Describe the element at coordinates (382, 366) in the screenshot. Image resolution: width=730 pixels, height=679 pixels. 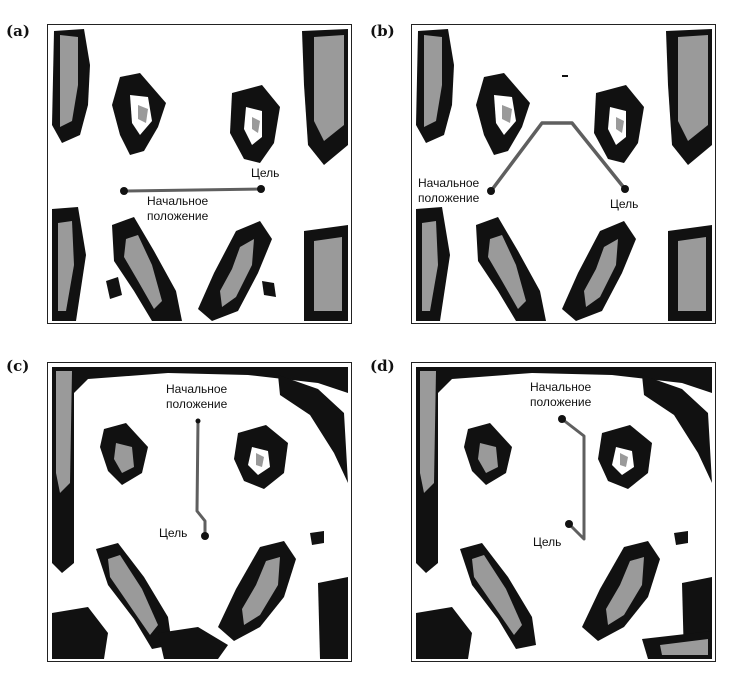
I see `panel-d-tag: (d)` at that location.